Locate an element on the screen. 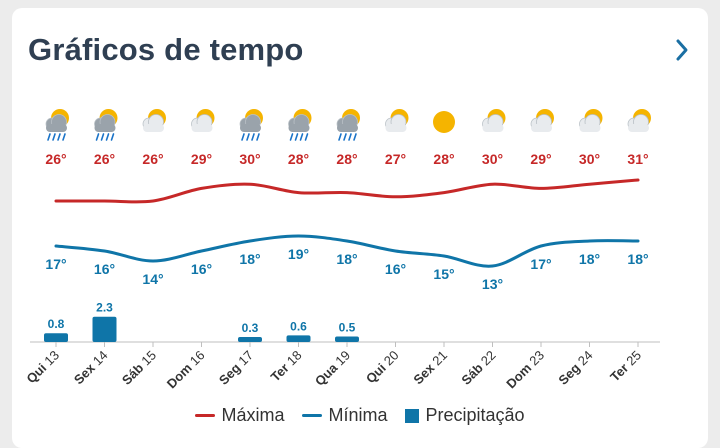 The width and height of the screenshot is (720, 448). x-tick-label: Sáb 15 is located at coordinates (139, 368).